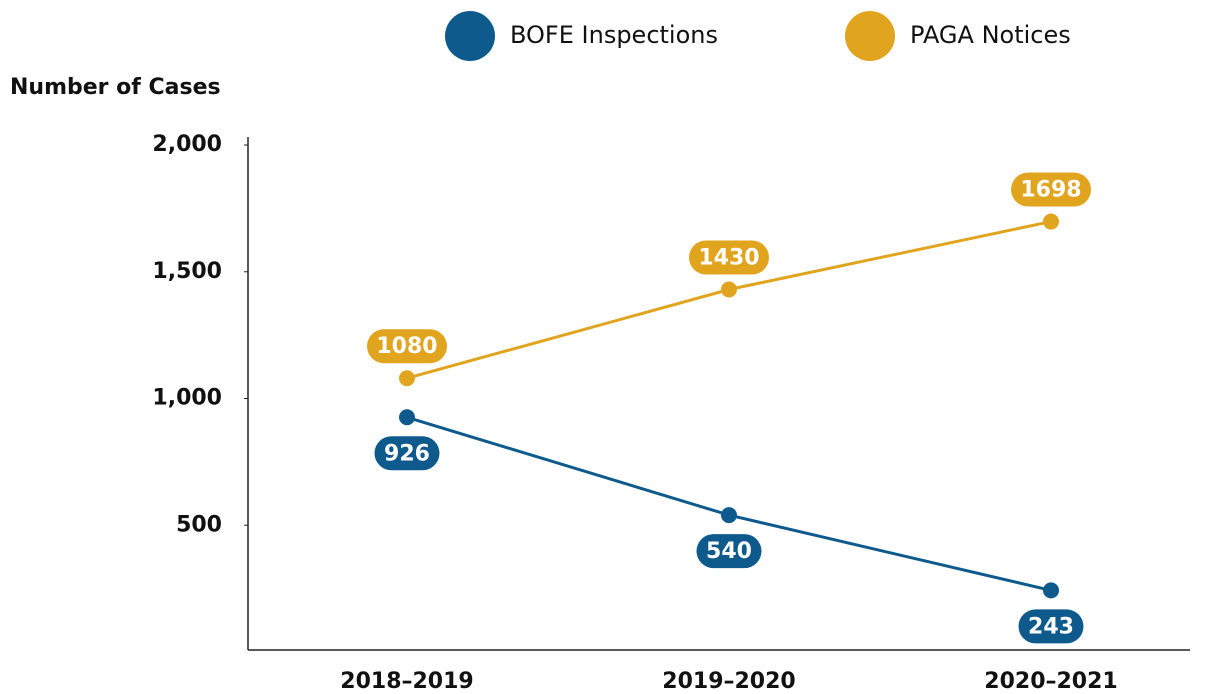  What do you see at coordinates (728, 681) in the screenshot?
I see `x-tick-label: 2019–2020` at bounding box center [728, 681].